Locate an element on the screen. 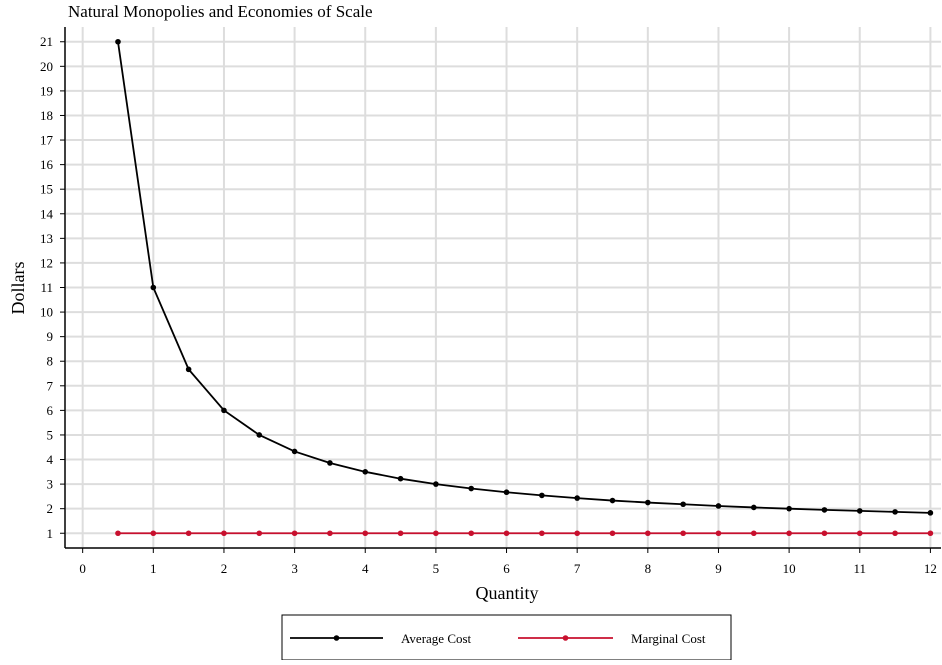 Image resolution: width=942 pixels, height=665 pixels. legend-item-marginal-cost: Marginal Cost is located at coordinates (612, 638).